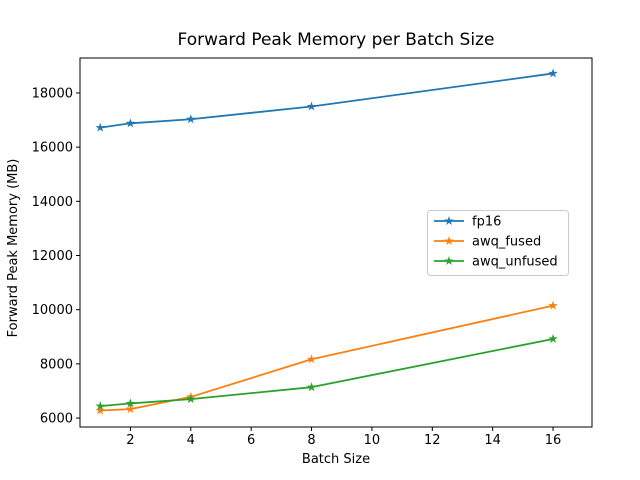 The image size is (640, 480). What do you see at coordinates (130, 440) in the screenshot?
I see `x-tick-label: 2` at bounding box center [130, 440].